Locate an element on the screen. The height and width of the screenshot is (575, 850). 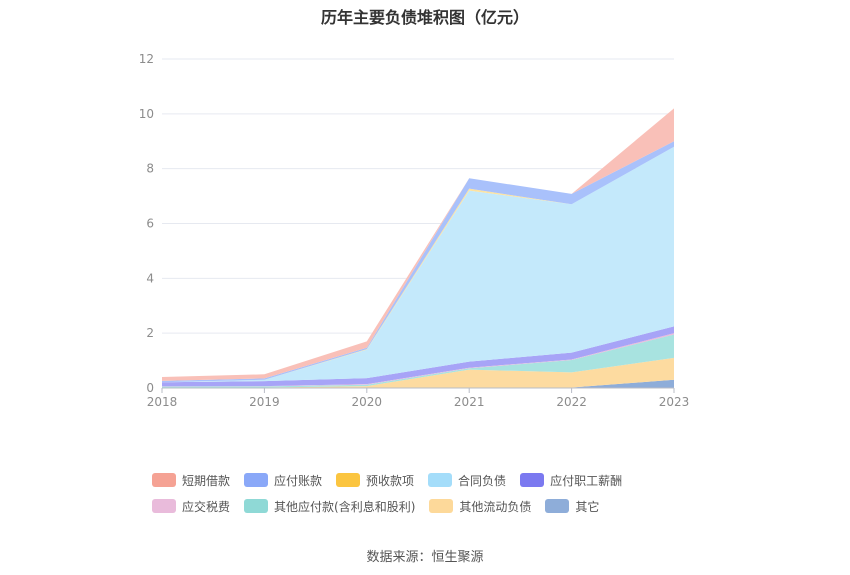
legend-item: 其它 is located at coordinates (572, 506).